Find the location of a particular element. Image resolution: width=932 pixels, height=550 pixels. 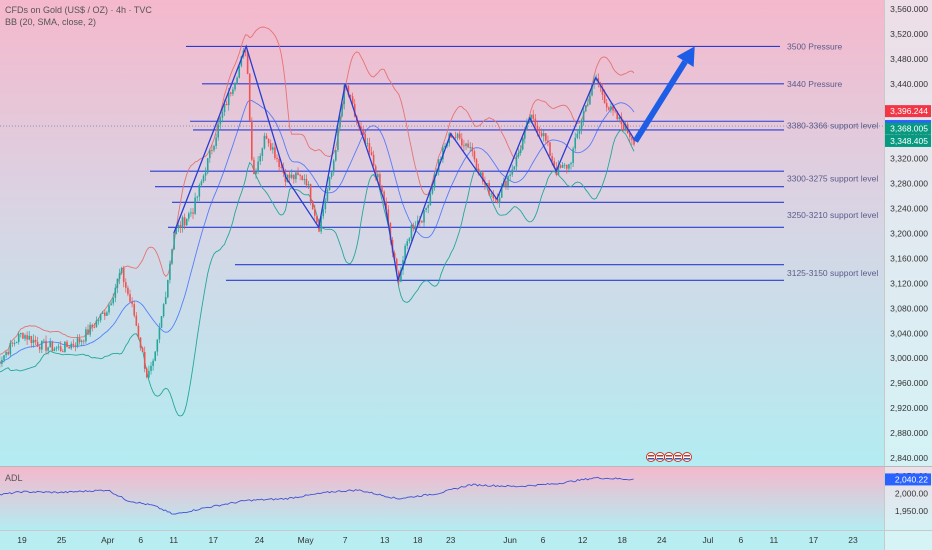

level-annotation: 3380-3366 support level is located at coordinates (832, 126).